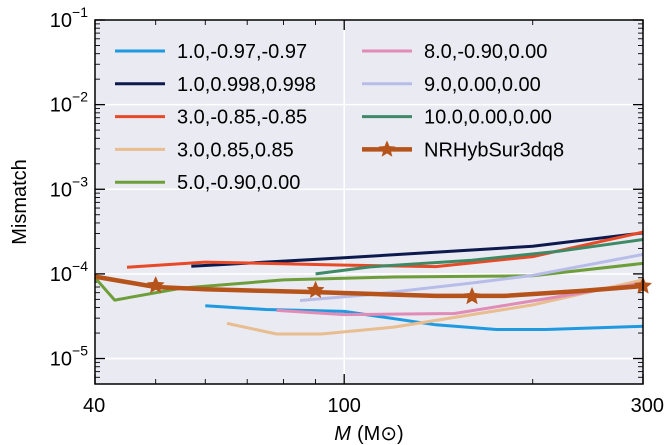 The image size is (665, 445). I want to click on y-tick-label: 10⁻⁵, so click(69, 357).